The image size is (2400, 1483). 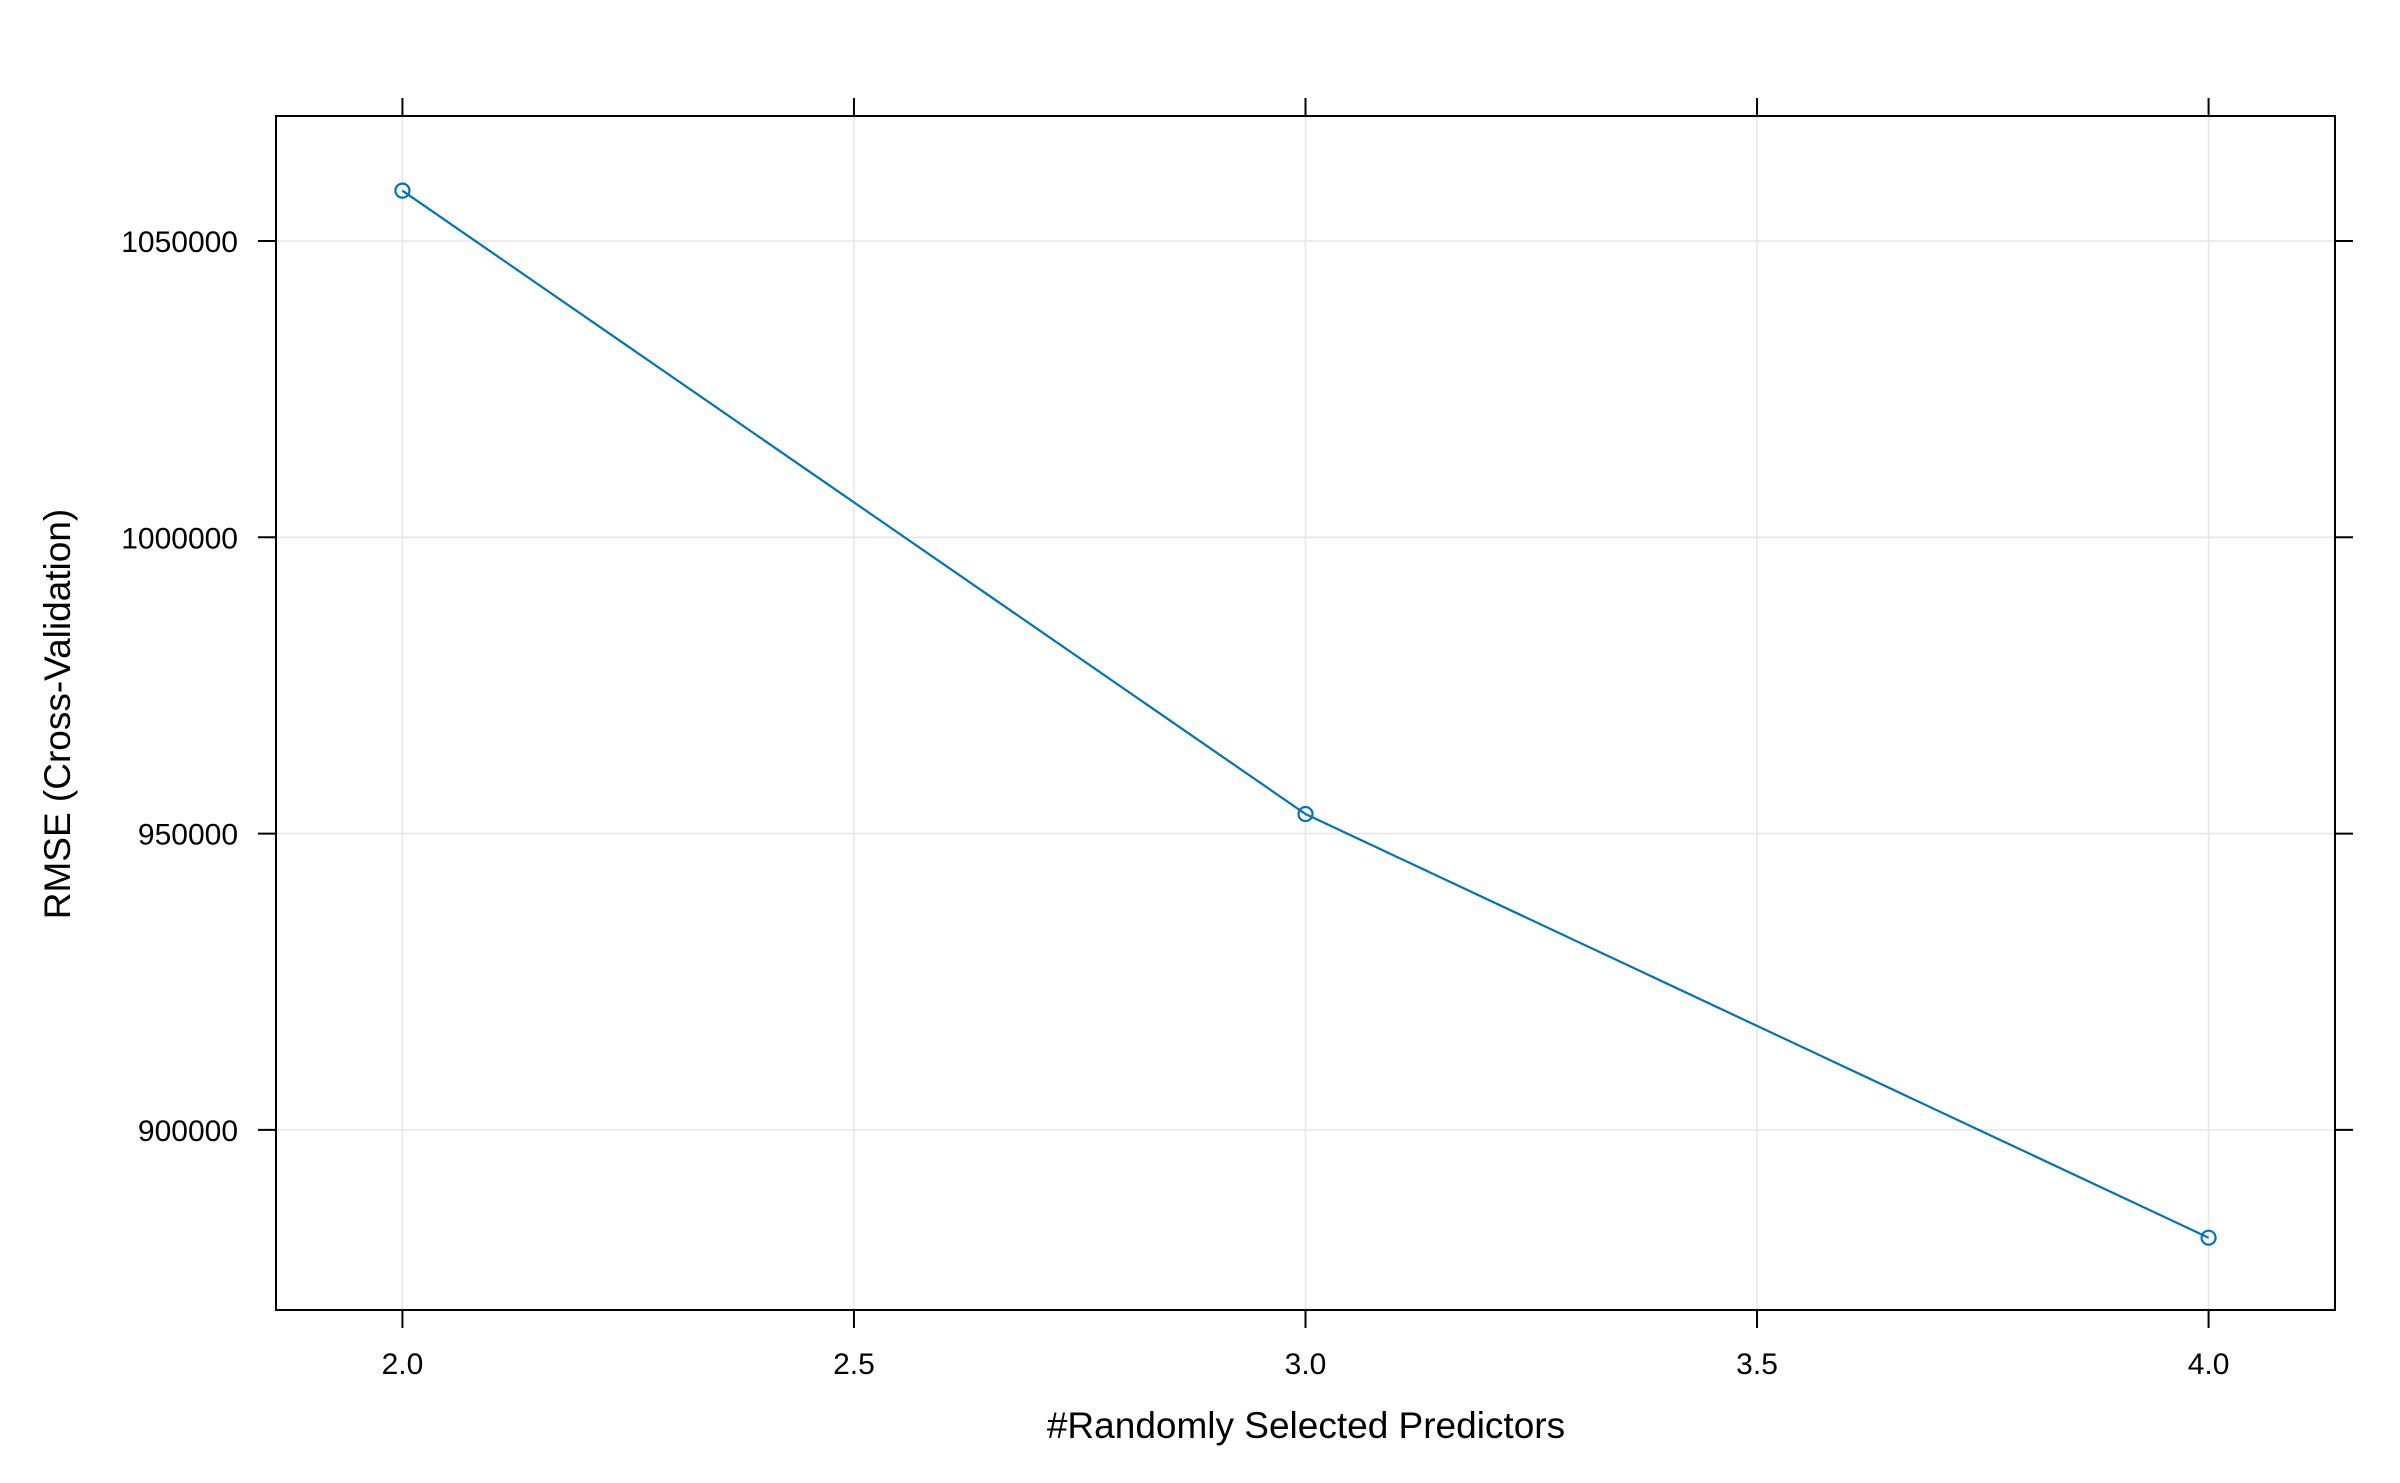 What do you see at coordinates (179, 242) in the screenshot?
I see `y-tick-label: 1050000` at bounding box center [179, 242].